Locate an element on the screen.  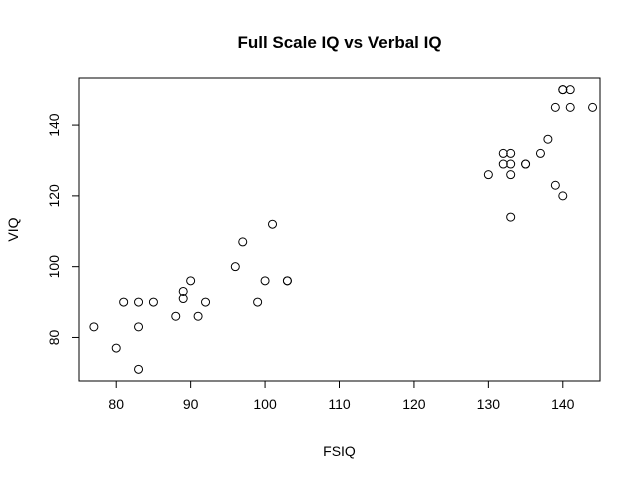
y-axis: 80 100 120 140 is located at coordinates (63, 229).